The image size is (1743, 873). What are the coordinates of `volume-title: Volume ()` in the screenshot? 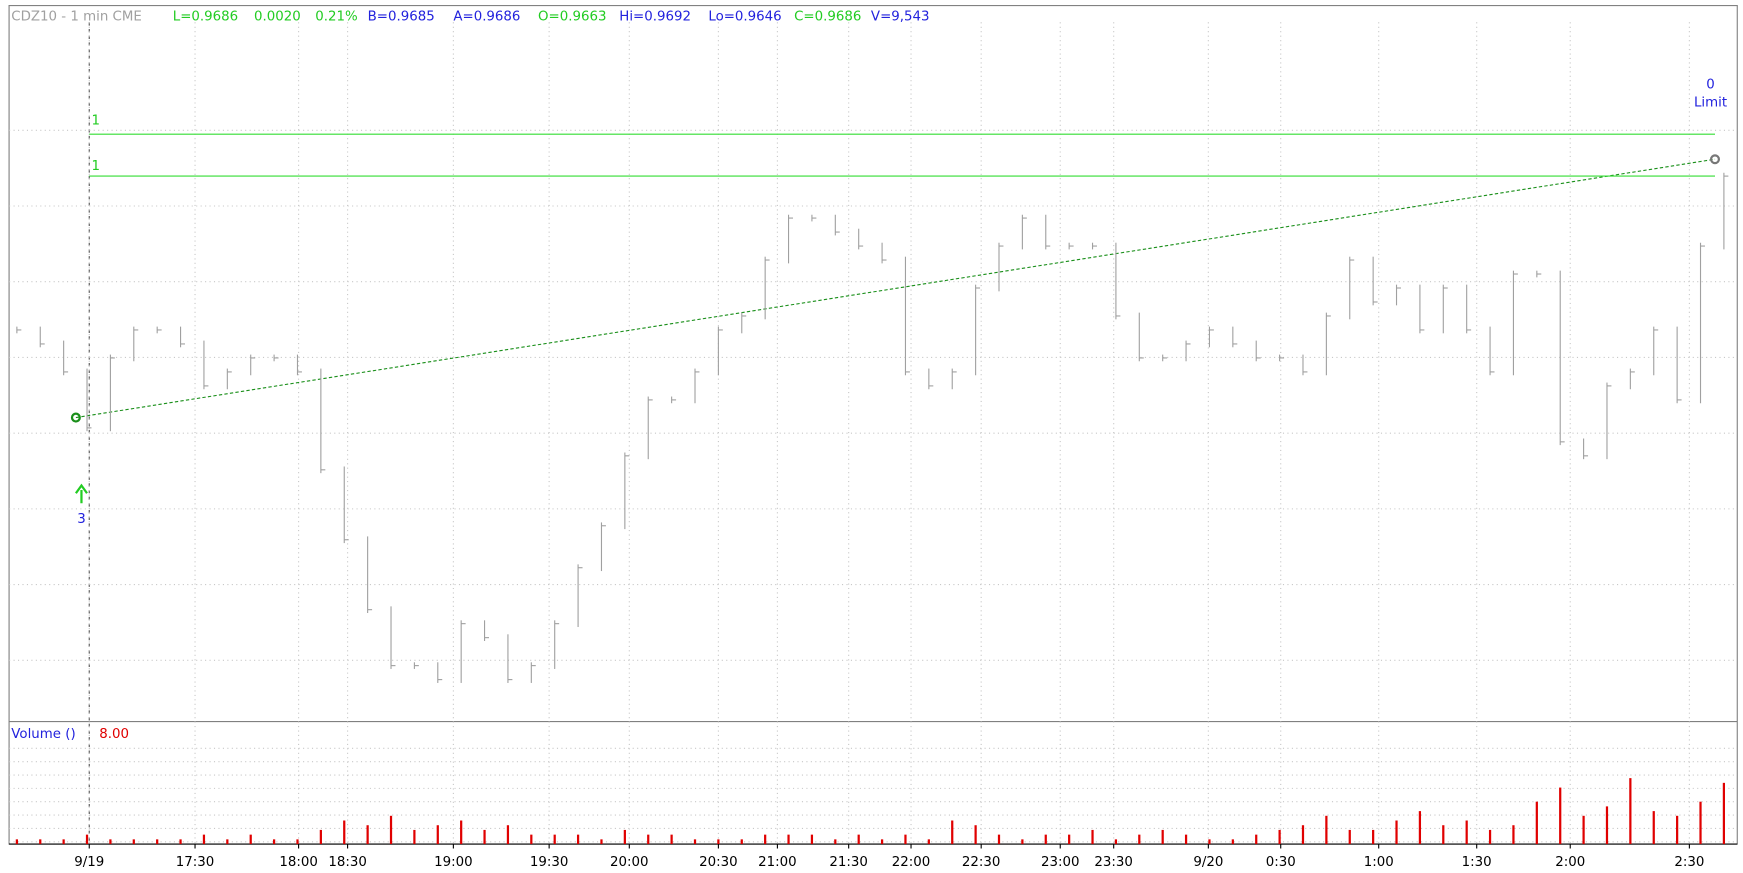 It's located at (43, 734).